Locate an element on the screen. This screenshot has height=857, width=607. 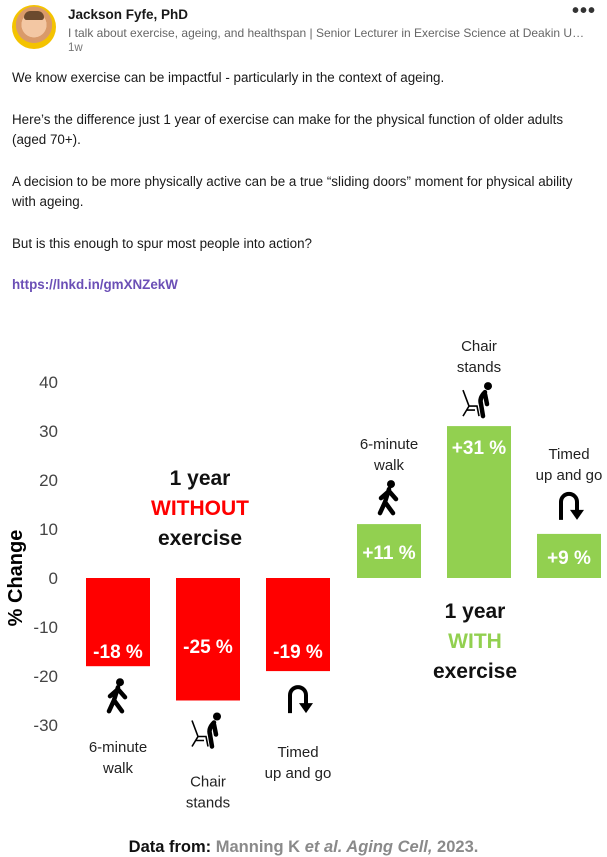
y-tick-label: -20 is located at coordinates (45, 676).